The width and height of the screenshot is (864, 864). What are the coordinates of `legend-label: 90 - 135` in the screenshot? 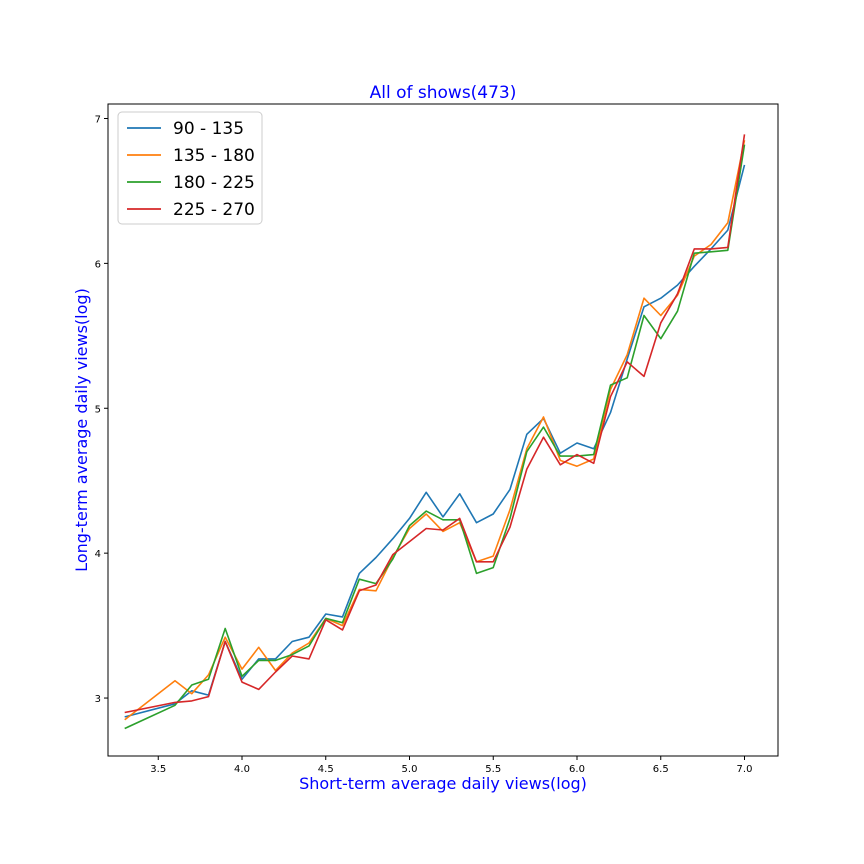 It's located at (208, 129).